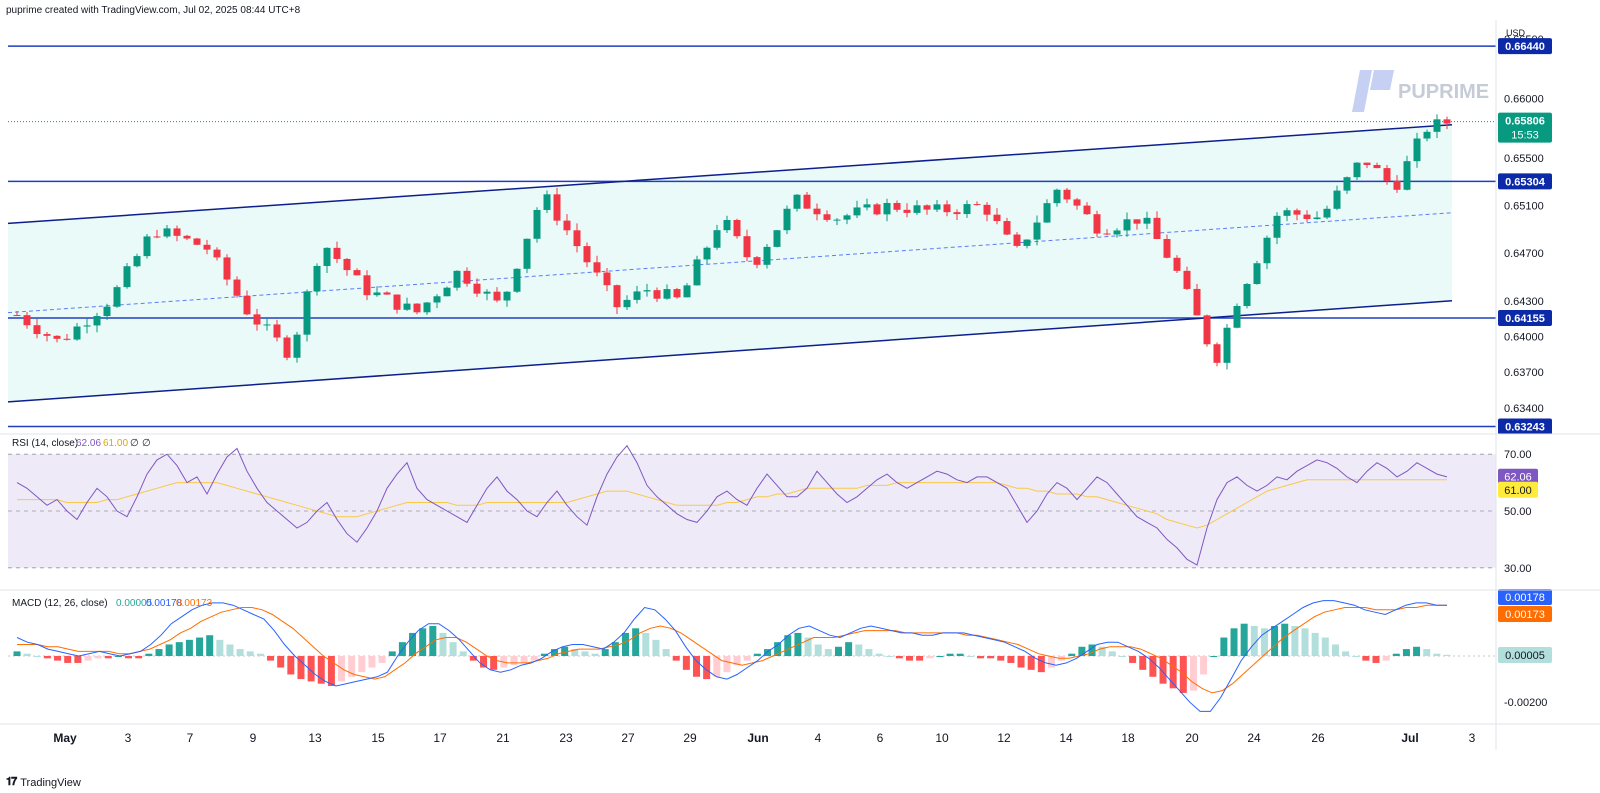 The image size is (1600, 793). Describe the element at coordinates (566, 738) in the screenshot. I see `time-tick-label: 23` at that location.